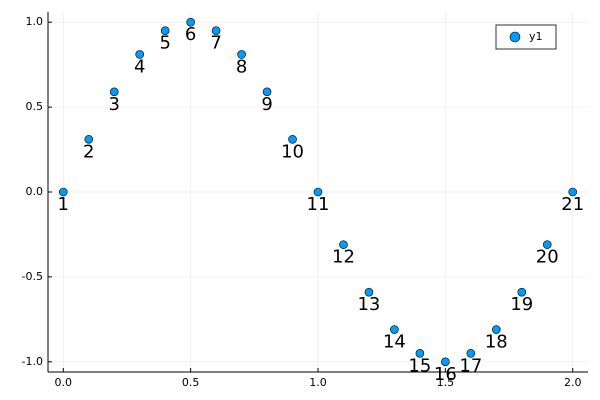 This screenshot has width=600, height=400. What do you see at coordinates (64, 382) in the screenshot?
I see `x-tick-label: 0.0` at bounding box center [64, 382].